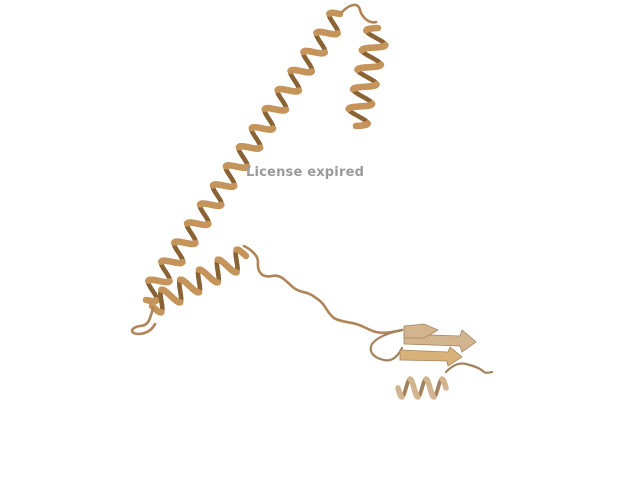 The image size is (640, 484). I want to click on domain-loop-a, so click(386, 345).